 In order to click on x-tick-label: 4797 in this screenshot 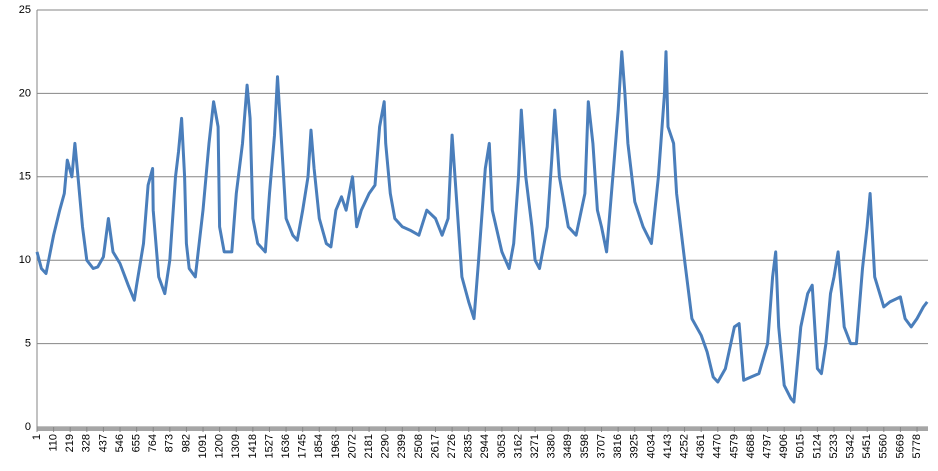, I will do `click(767, 446)`.